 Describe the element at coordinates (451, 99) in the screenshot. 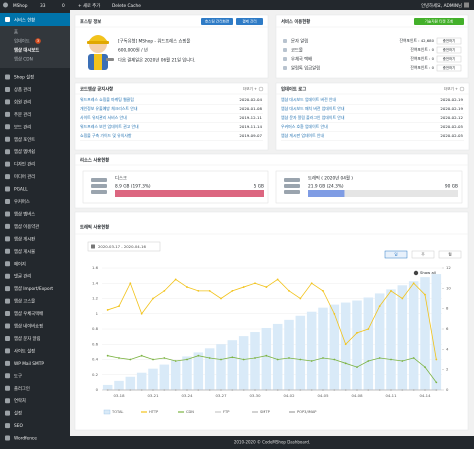

I see `list-date: 2020-02-19` at that location.